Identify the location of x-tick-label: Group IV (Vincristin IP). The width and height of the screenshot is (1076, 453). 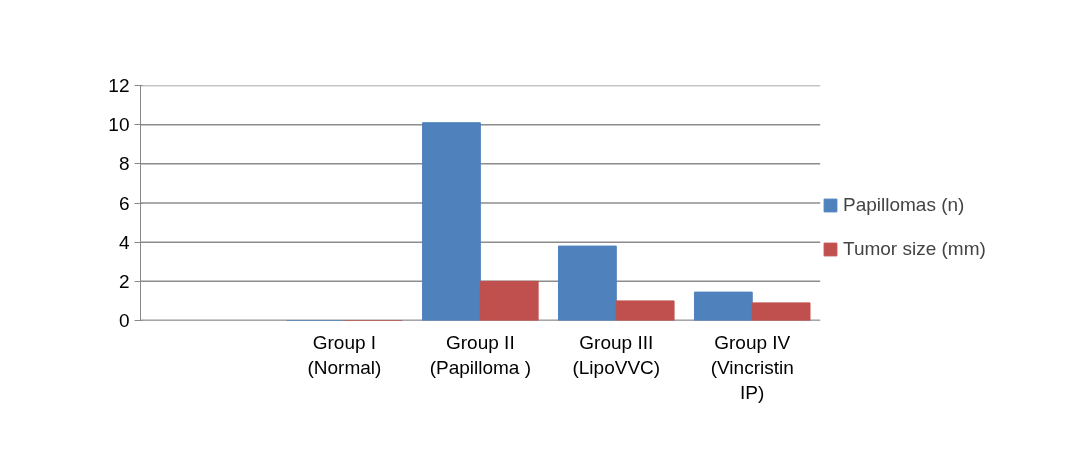
(752, 367).